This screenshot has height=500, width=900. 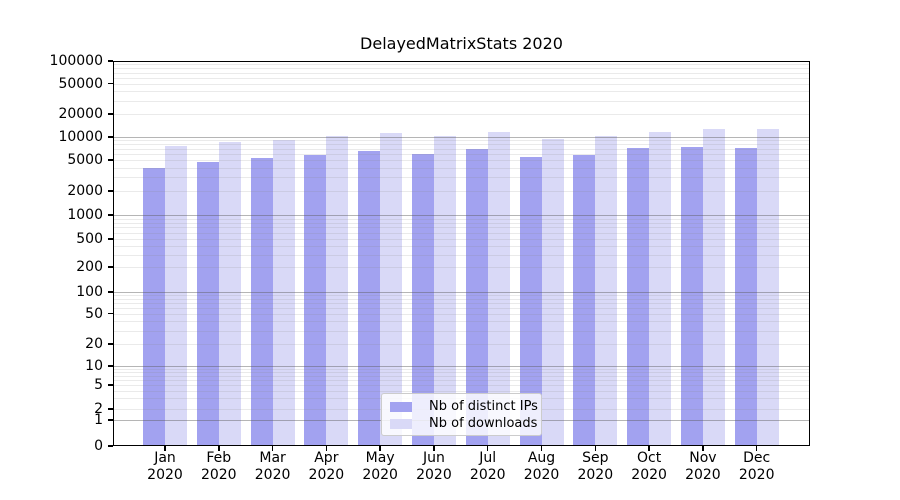 What do you see at coordinates (530, 301) in the screenshot?
I see `bar-distinct-ips-aug` at bounding box center [530, 301].